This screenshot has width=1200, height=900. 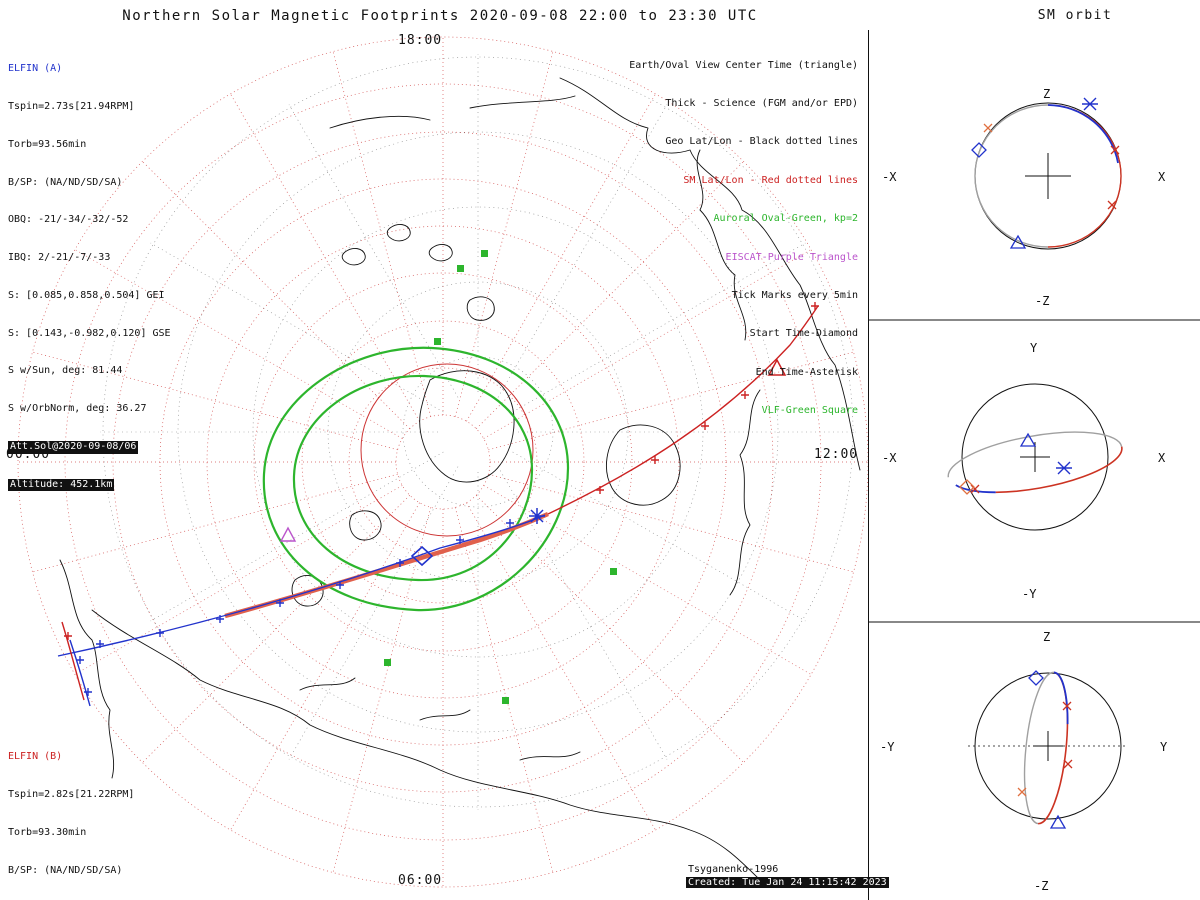 I want to click on mlt-label-top: 18:00, so click(x=420, y=40).